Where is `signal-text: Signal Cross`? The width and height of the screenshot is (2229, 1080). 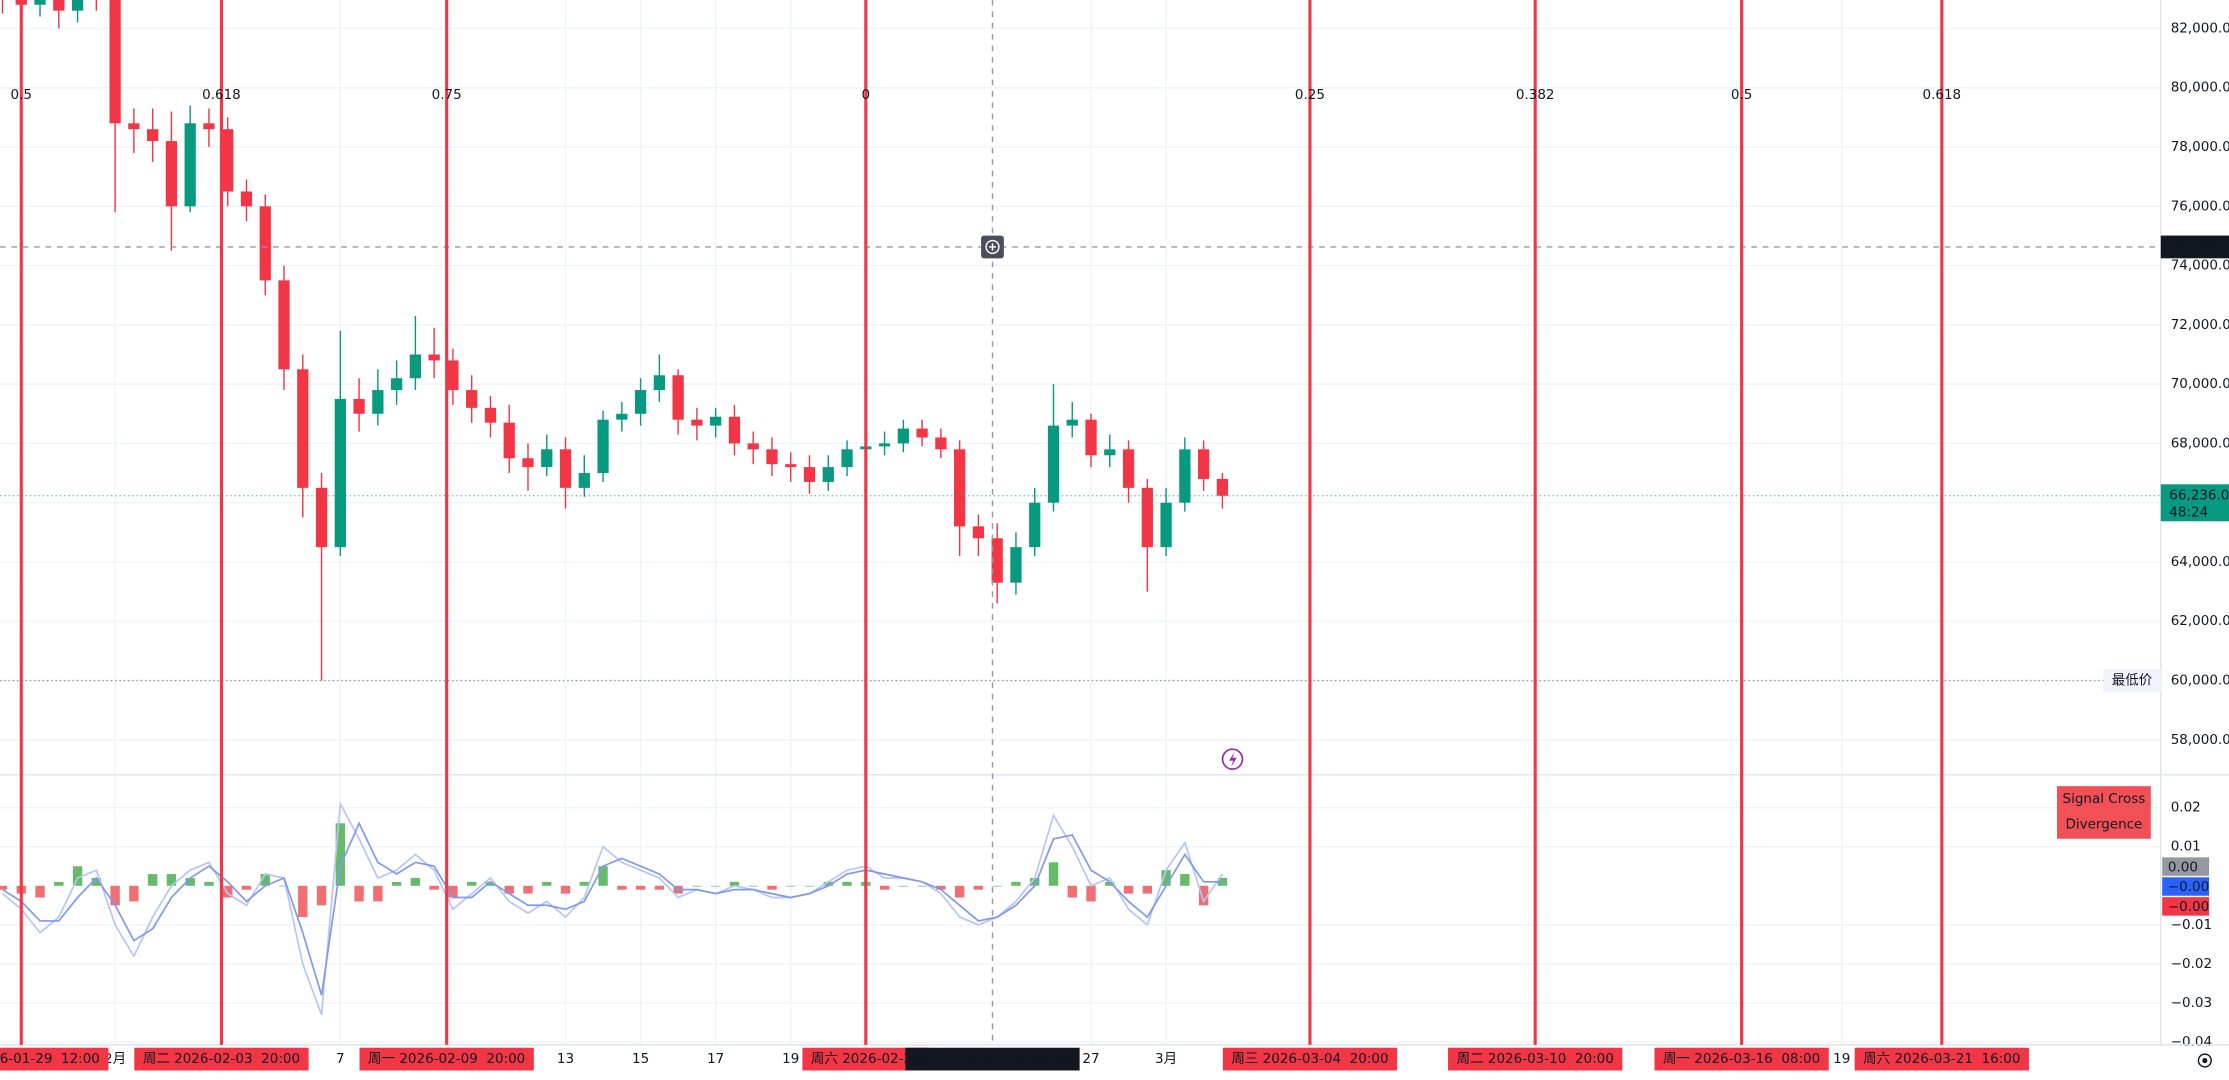 signal-text: Signal Cross is located at coordinates (2104, 799).